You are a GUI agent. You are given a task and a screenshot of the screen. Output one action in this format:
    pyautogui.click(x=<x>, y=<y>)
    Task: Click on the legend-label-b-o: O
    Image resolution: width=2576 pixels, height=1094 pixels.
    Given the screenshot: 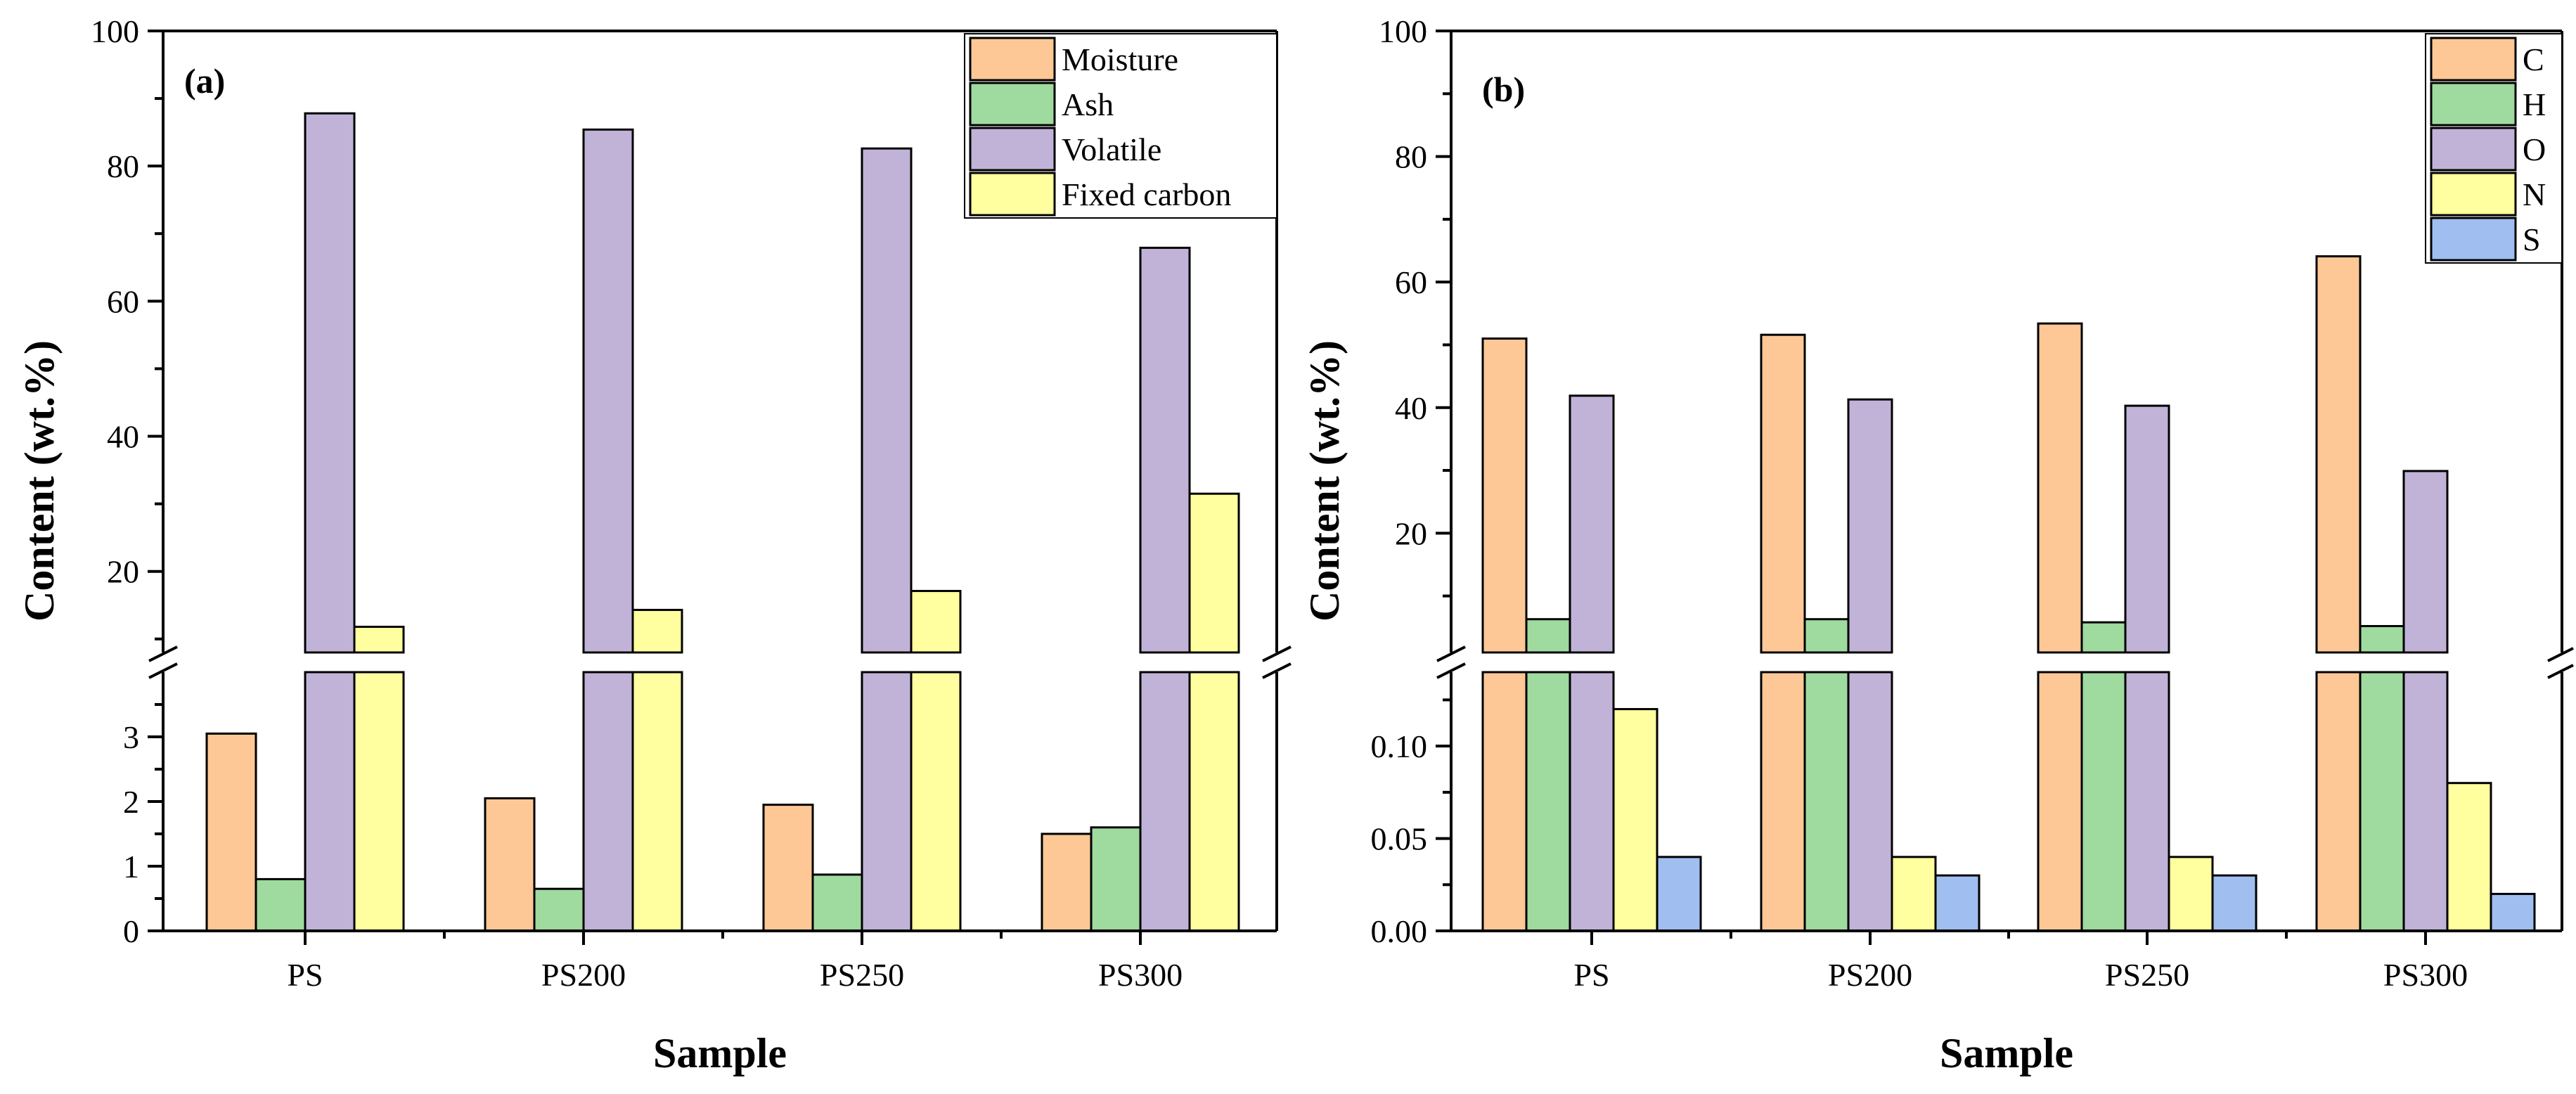 What is the action you would take?
    pyautogui.click(x=2534, y=149)
    